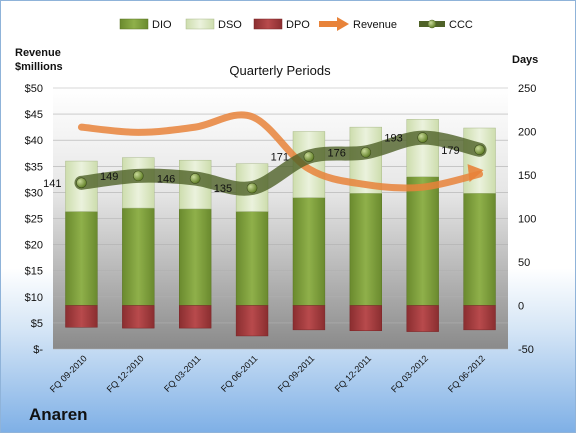 This screenshot has width=576, height=434. I want to click on revenue-series, so click(280, 151).